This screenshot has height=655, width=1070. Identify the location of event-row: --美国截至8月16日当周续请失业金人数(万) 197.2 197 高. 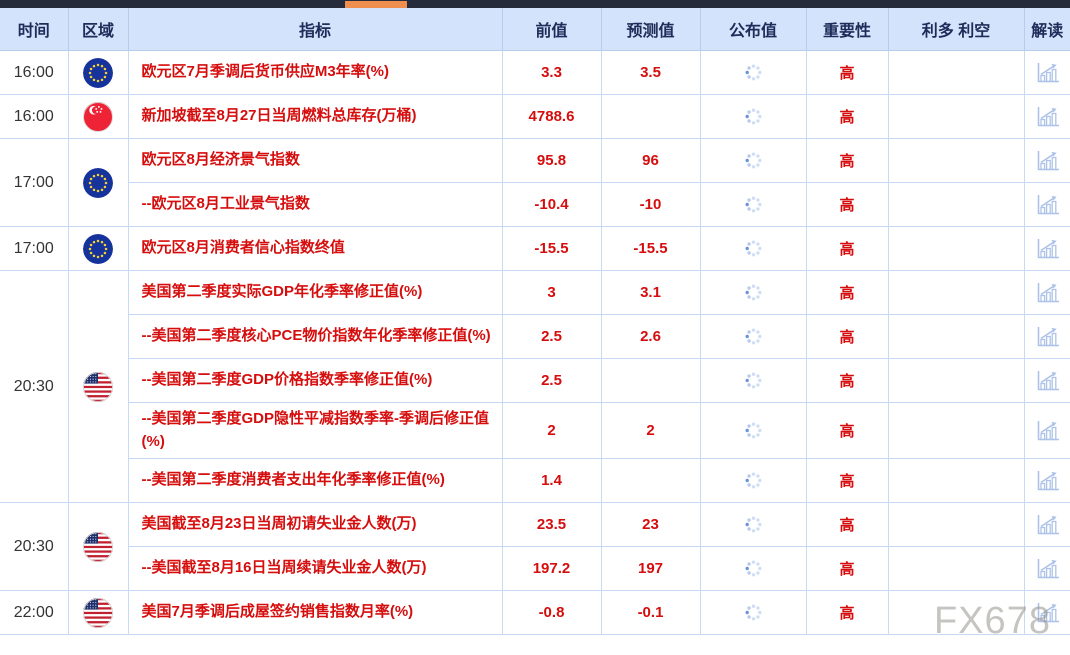
(535, 568).